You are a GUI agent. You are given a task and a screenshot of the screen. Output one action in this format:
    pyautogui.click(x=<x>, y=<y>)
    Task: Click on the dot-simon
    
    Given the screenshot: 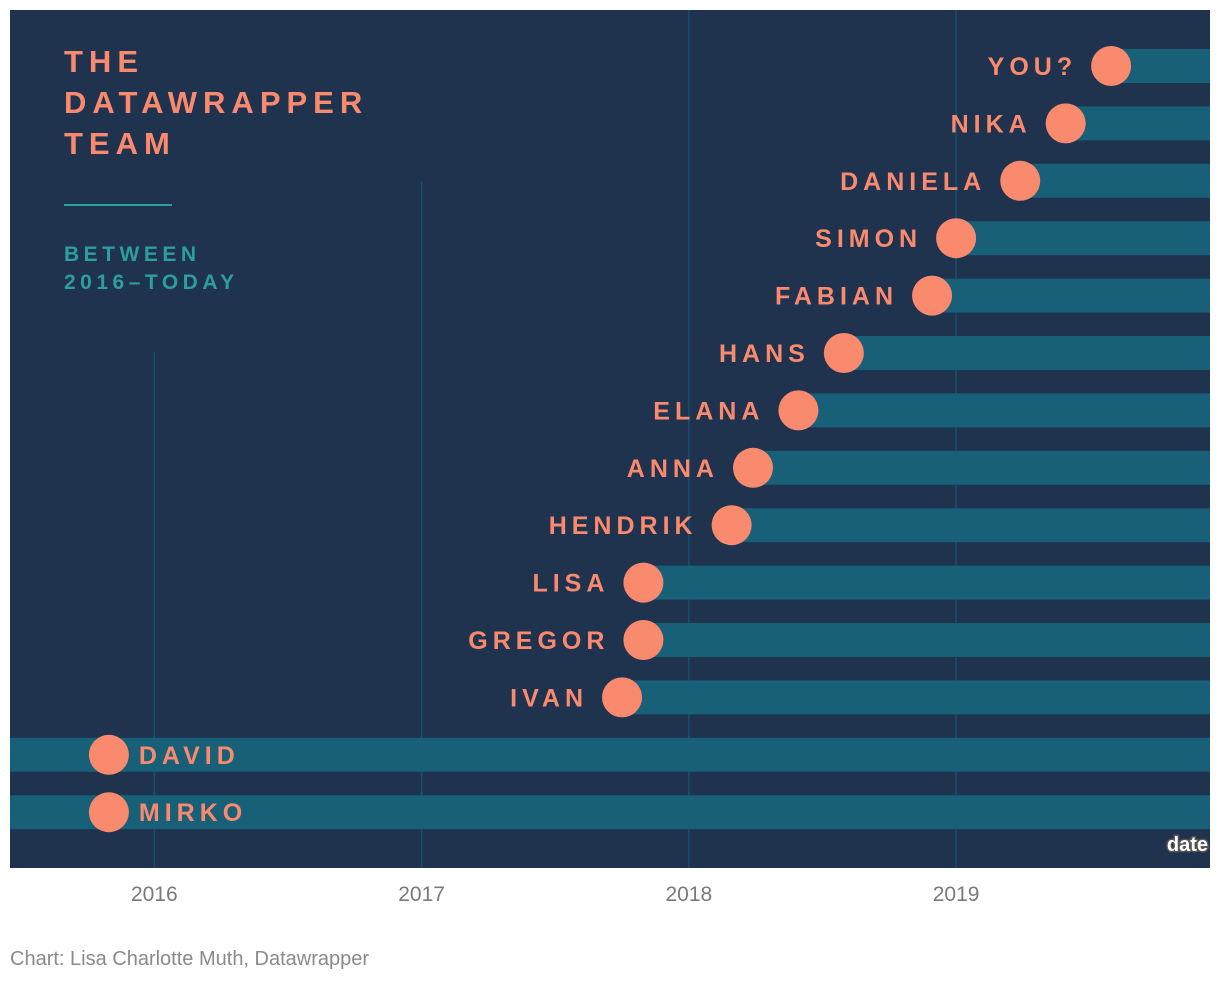 What is the action you would take?
    pyautogui.click(x=956, y=238)
    